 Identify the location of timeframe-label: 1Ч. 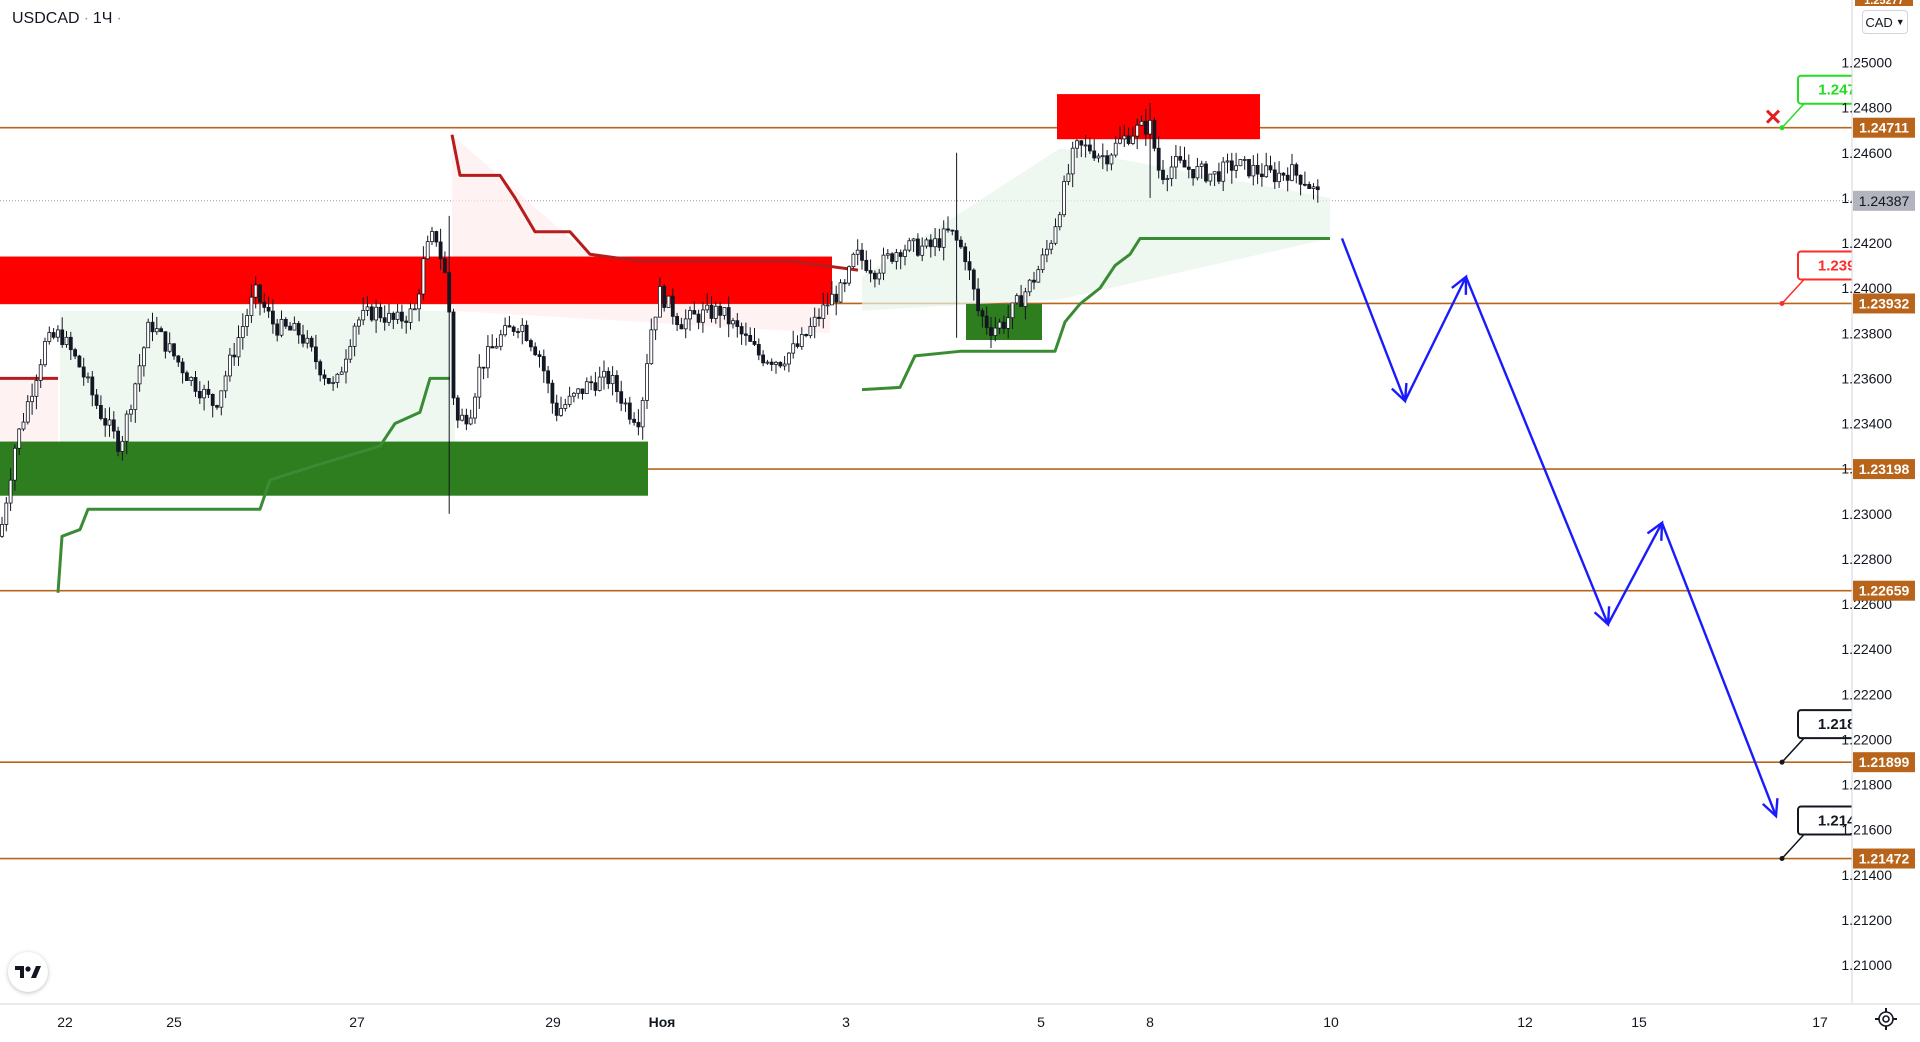
(102, 18).